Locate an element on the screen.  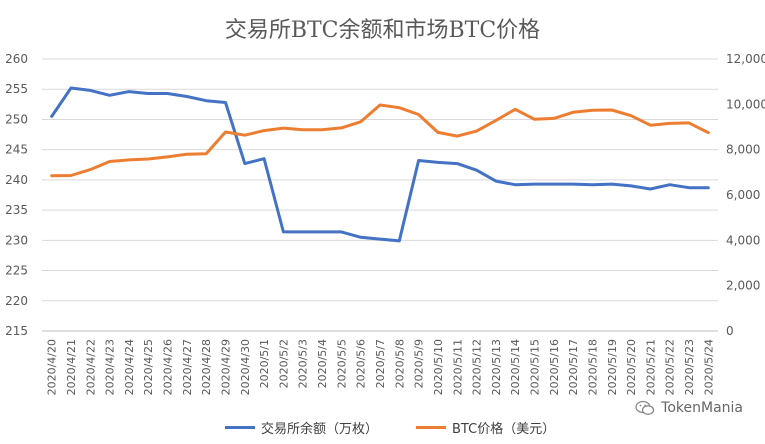
x-axis-tick-label: 2020/5/7 is located at coordinates (380, 363).